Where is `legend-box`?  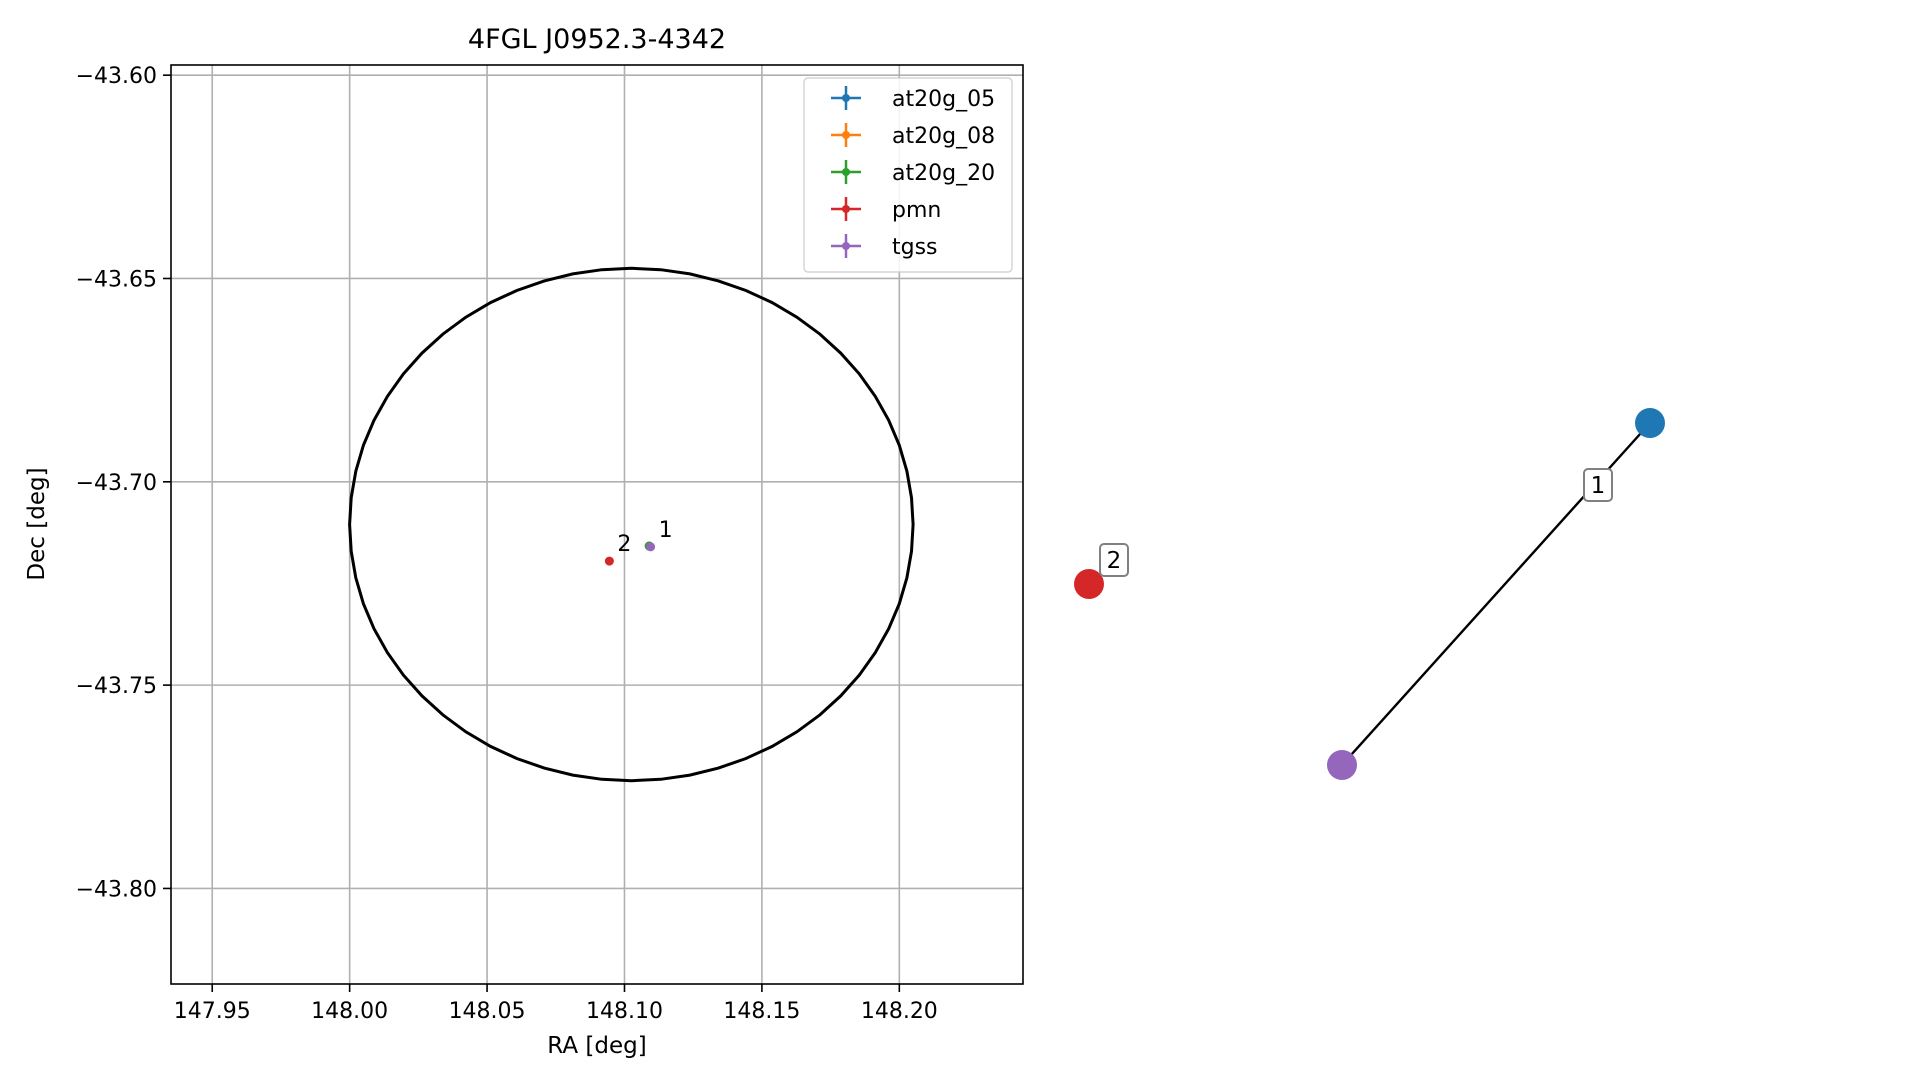
legend-box is located at coordinates (908, 175).